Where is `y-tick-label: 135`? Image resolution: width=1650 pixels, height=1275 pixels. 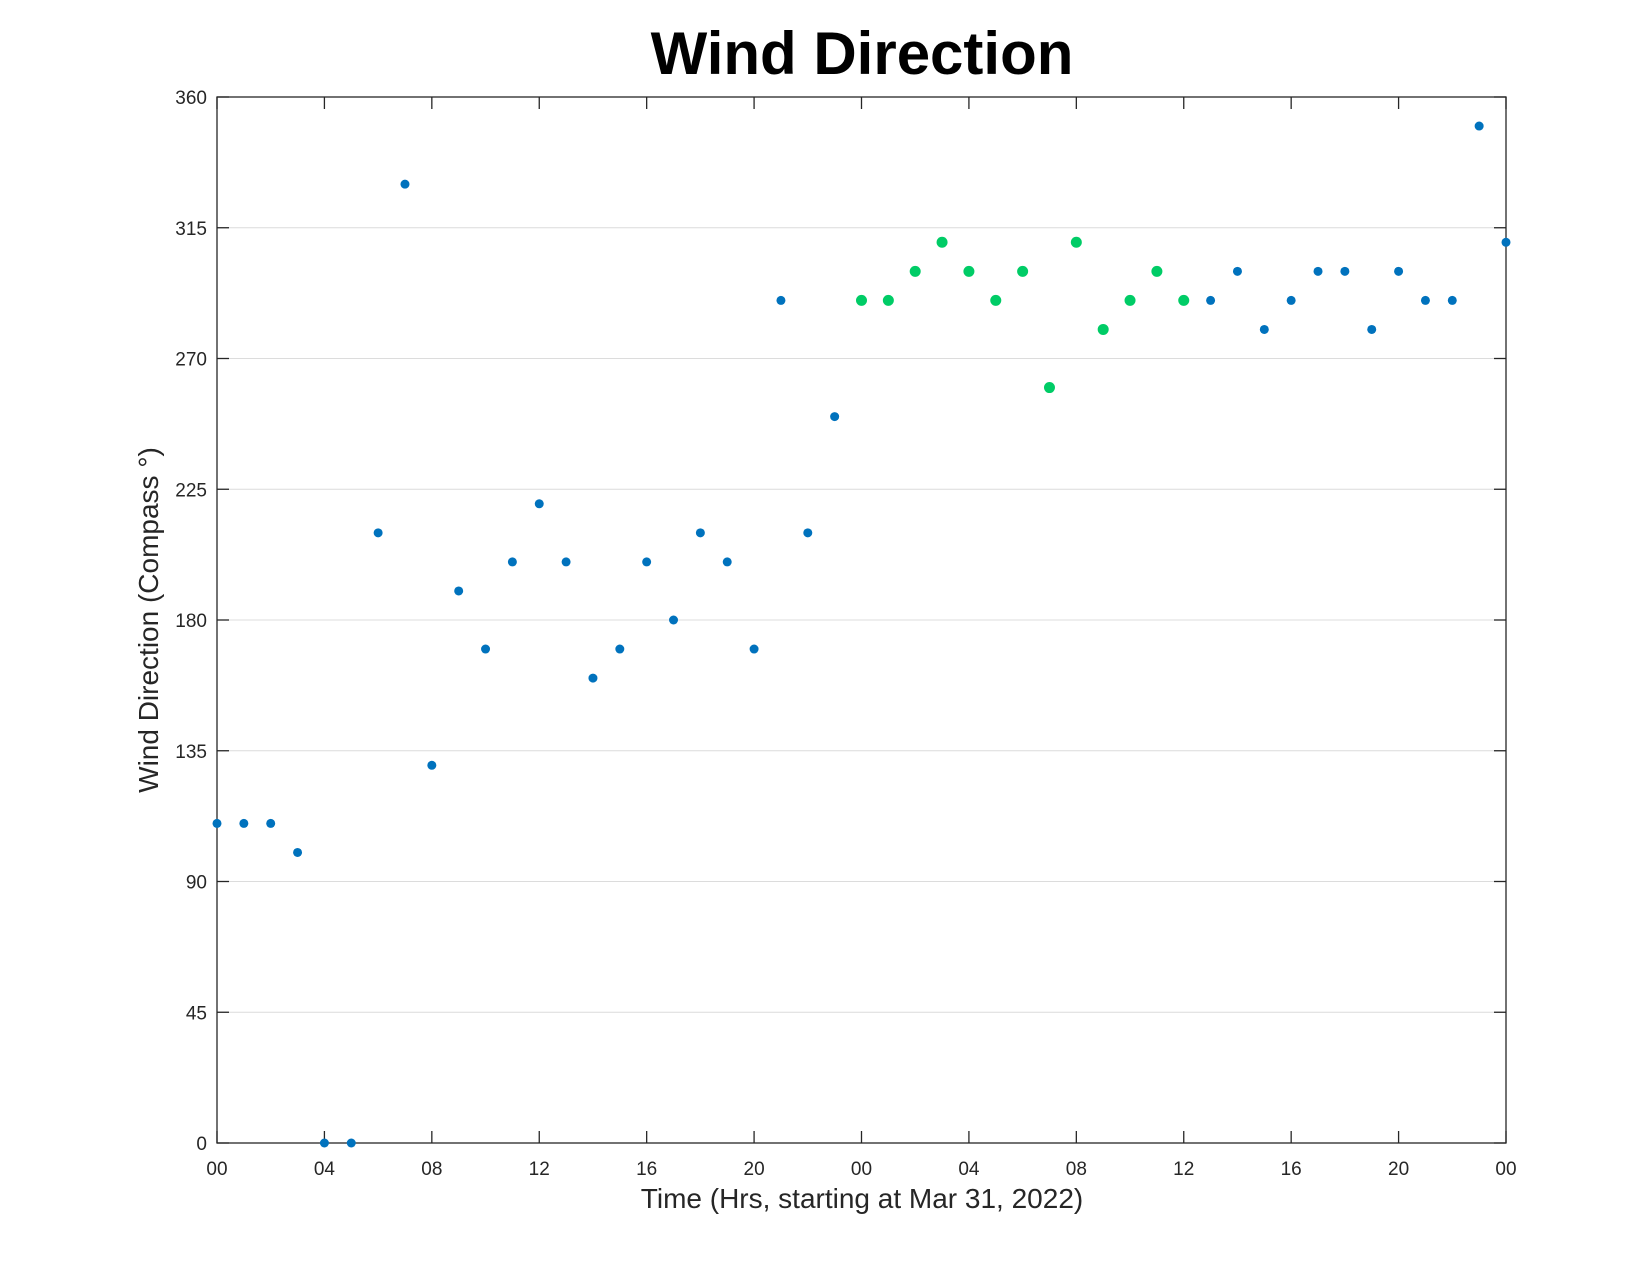
y-tick-label: 135 is located at coordinates (191, 752).